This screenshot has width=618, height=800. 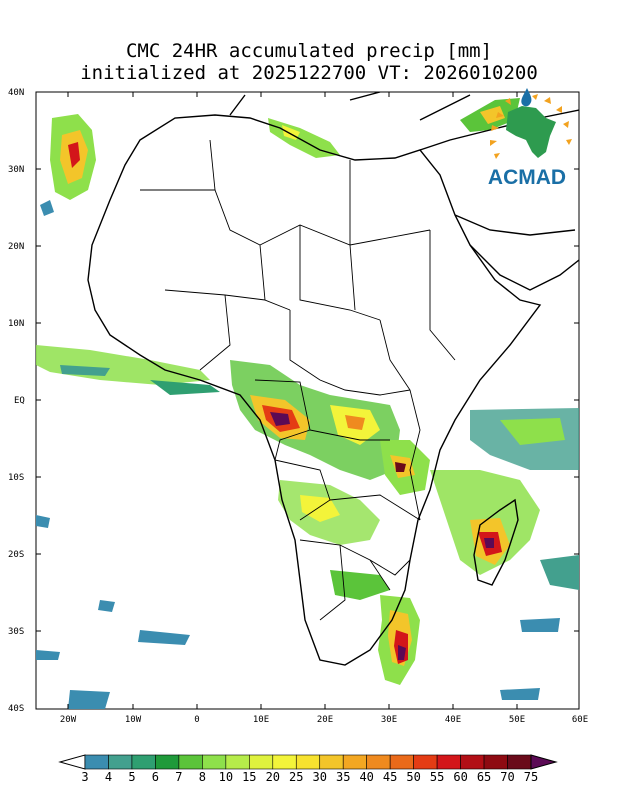 I want to click on lat-label: 30S, so click(x=16, y=632).